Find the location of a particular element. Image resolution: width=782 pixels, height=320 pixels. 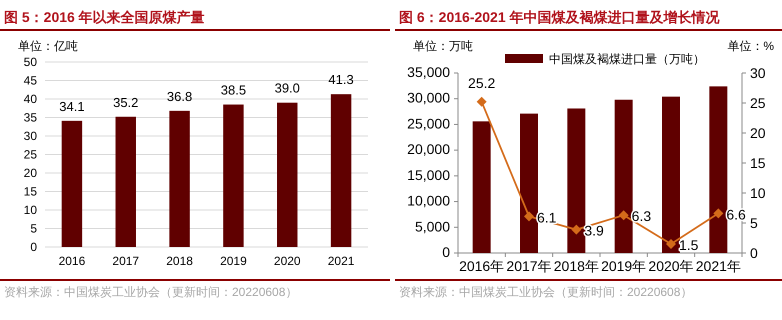

y2-tick-label: 5 is located at coordinates (754, 223).